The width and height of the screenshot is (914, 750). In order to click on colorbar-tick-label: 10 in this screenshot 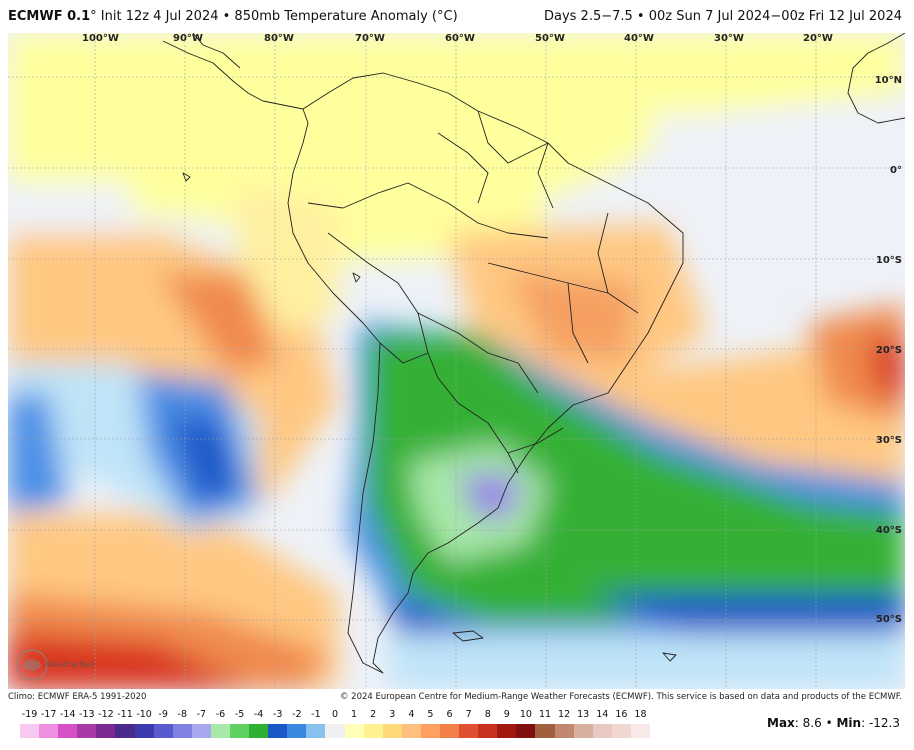, I will do `click(525, 714)`.